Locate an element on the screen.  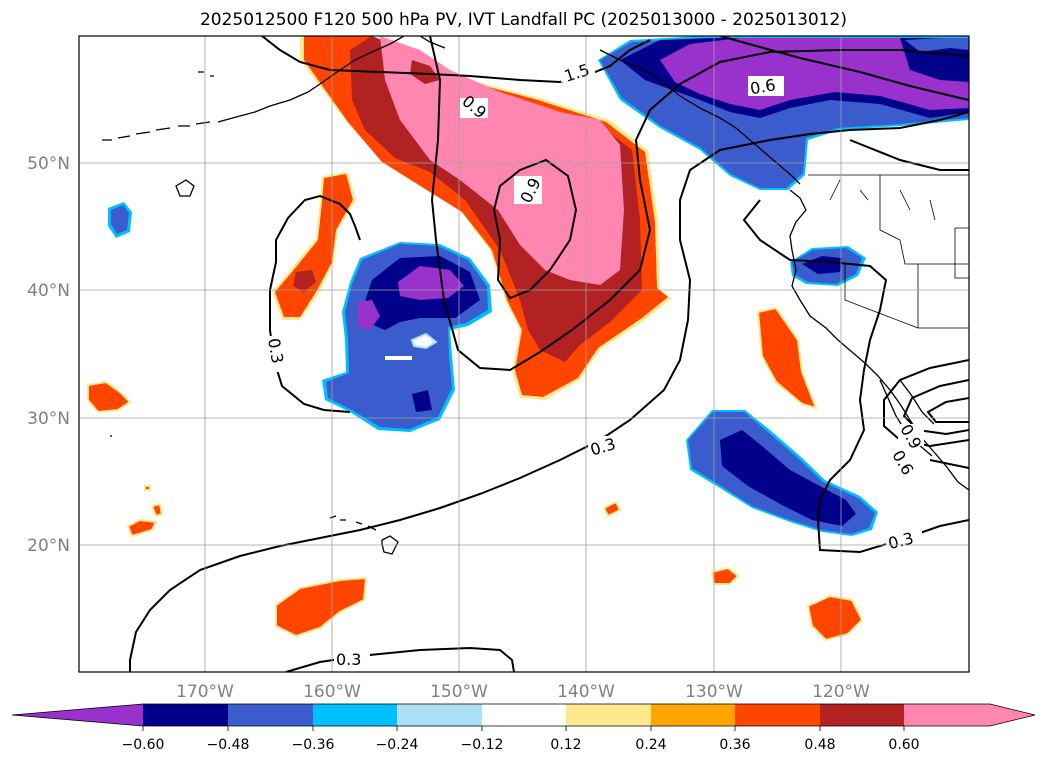
contour-label: 0.6 is located at coordinates (763, 86).